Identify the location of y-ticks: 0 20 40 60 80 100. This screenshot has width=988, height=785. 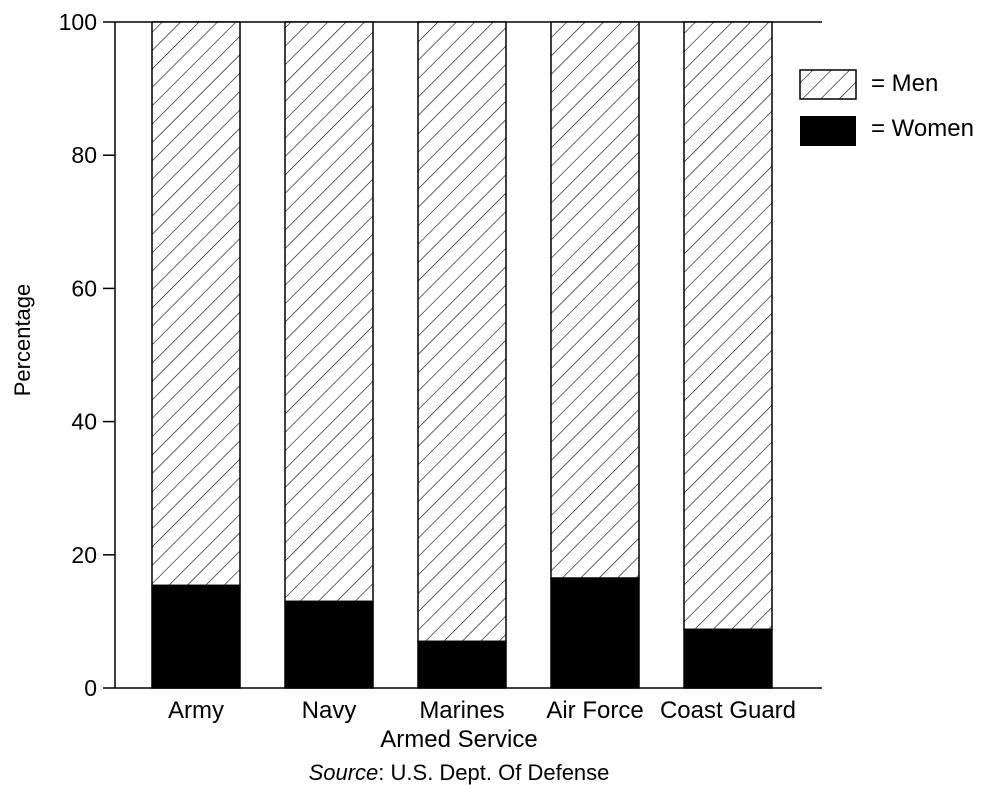
(87, 355).